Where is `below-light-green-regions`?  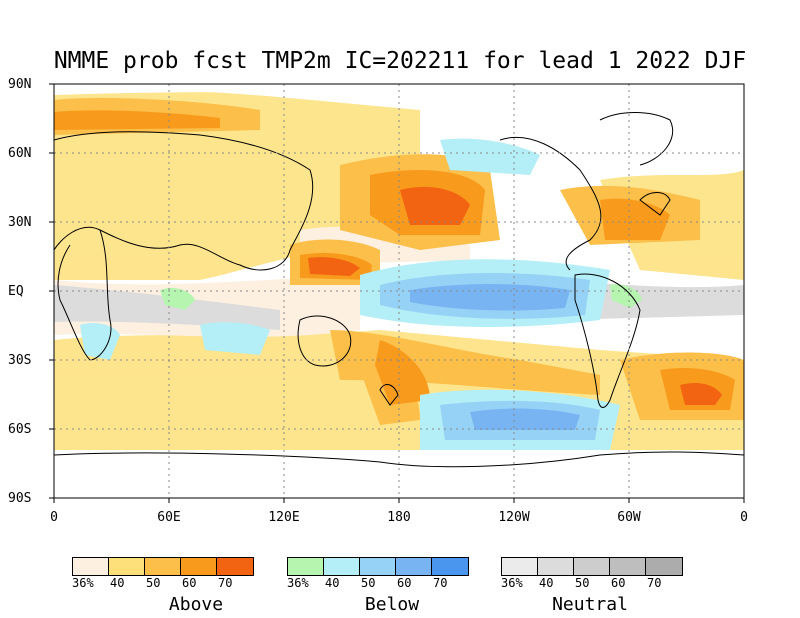
below-light-green-regions is located at coordinates (401, 297).